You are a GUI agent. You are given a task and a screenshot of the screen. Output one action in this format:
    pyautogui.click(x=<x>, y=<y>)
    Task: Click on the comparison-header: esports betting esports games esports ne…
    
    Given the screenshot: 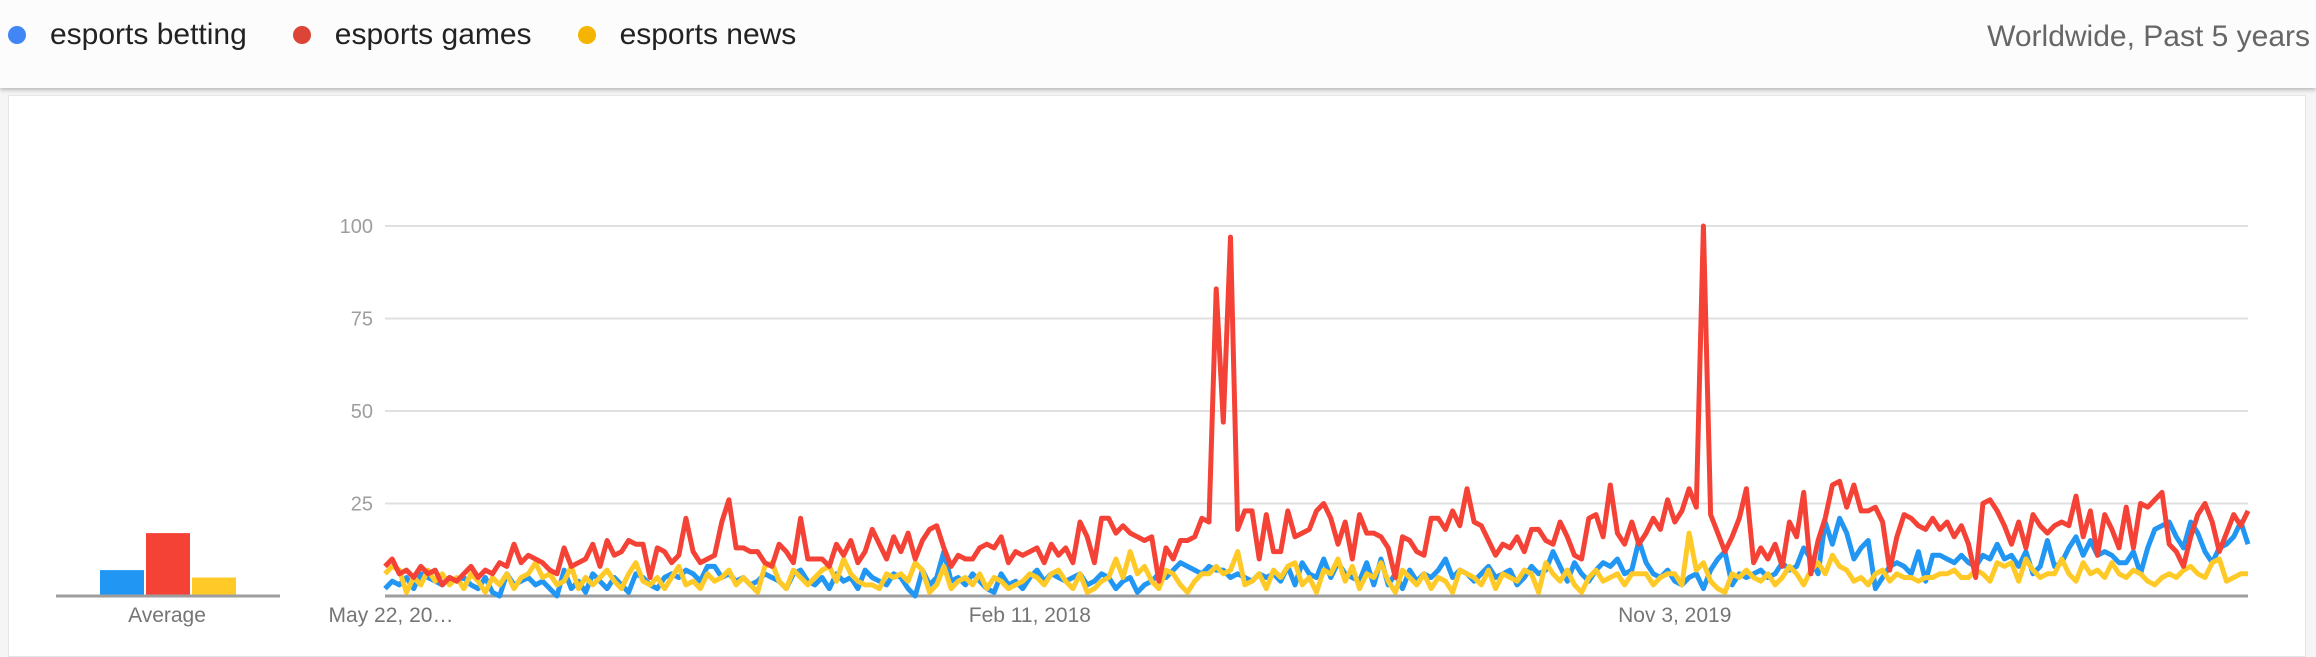 What is the action you would take?
    pyautogui.click(x=1158, y=44)
    